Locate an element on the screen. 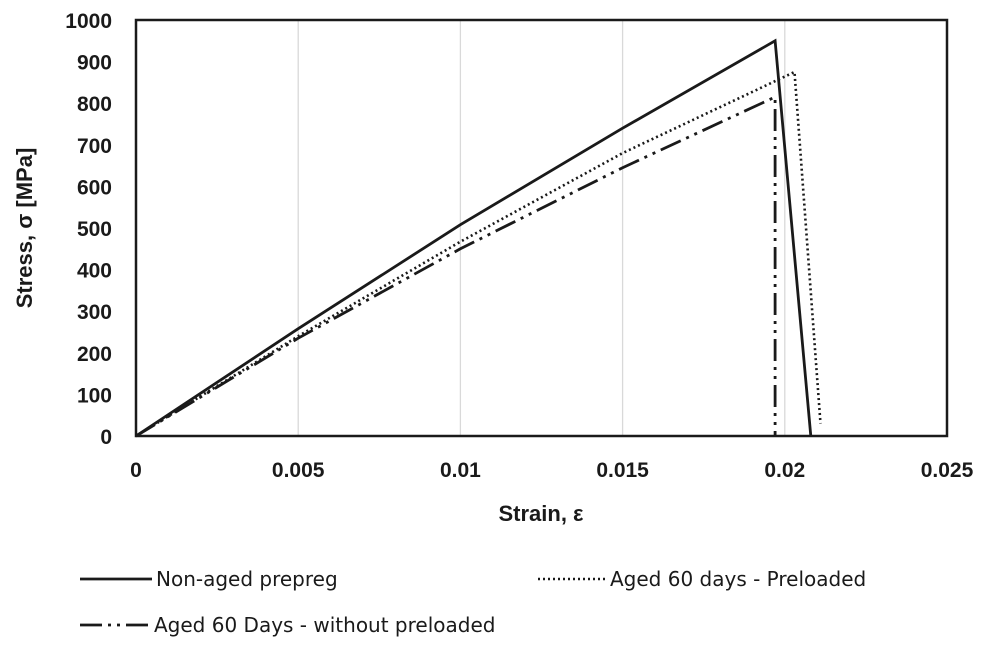  x-tick-label: 0.005 is located at coordinates (298, 470).